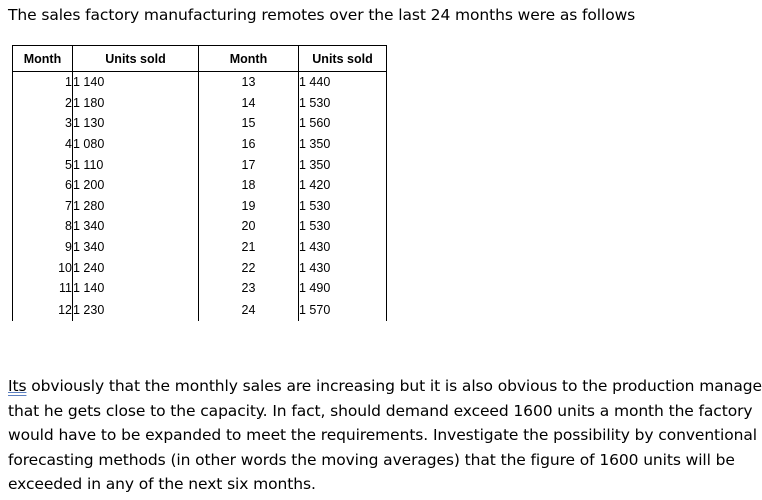 The image size is (762, 500). Describe the element at coordinates (342, 185) in the screenshot. I see `units-cell: 1 420` at that location.